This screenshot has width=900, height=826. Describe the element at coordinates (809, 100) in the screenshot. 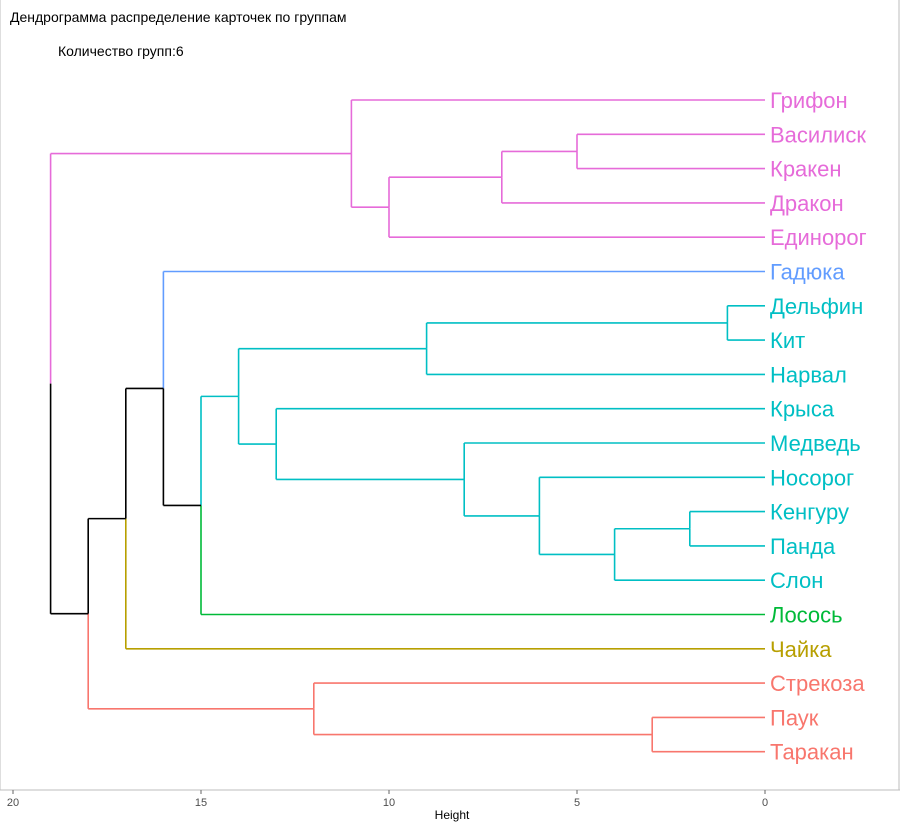

I see `leaf-label: Грифон` at that location.